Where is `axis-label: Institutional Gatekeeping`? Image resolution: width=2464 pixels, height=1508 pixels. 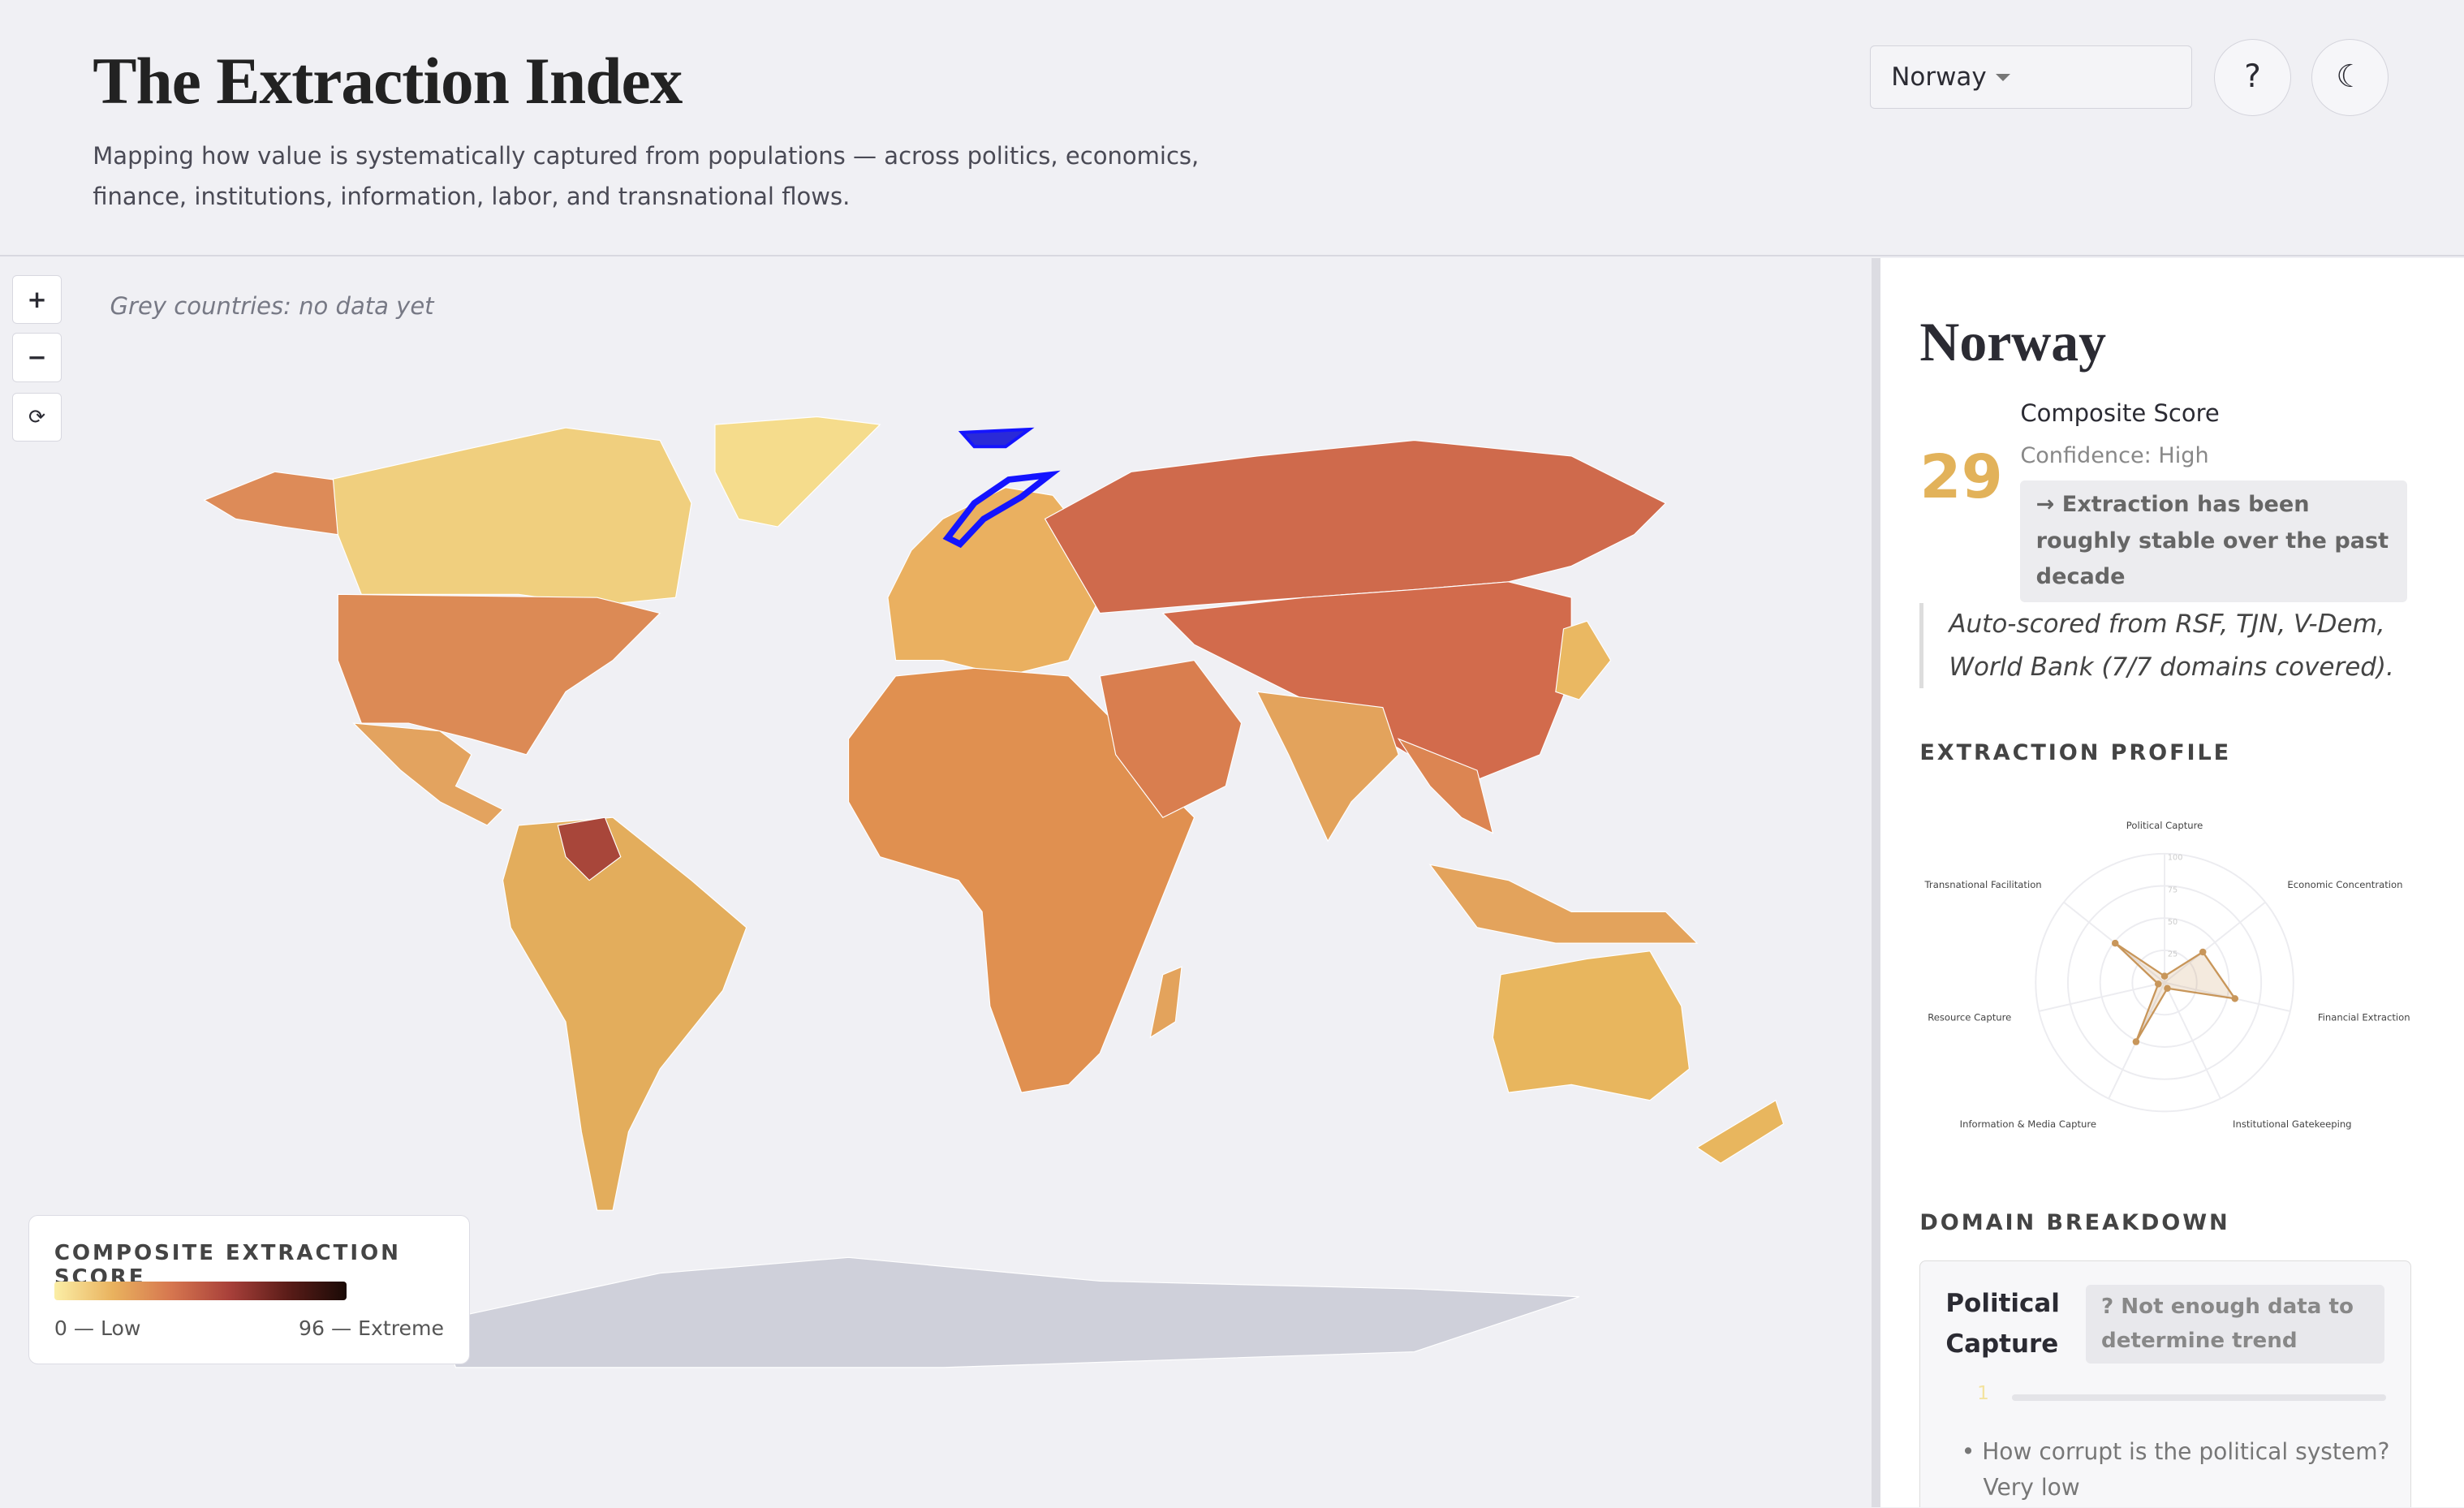
axis-label: Institutional Gatekeeping is located at coordinates (2292, 1123).